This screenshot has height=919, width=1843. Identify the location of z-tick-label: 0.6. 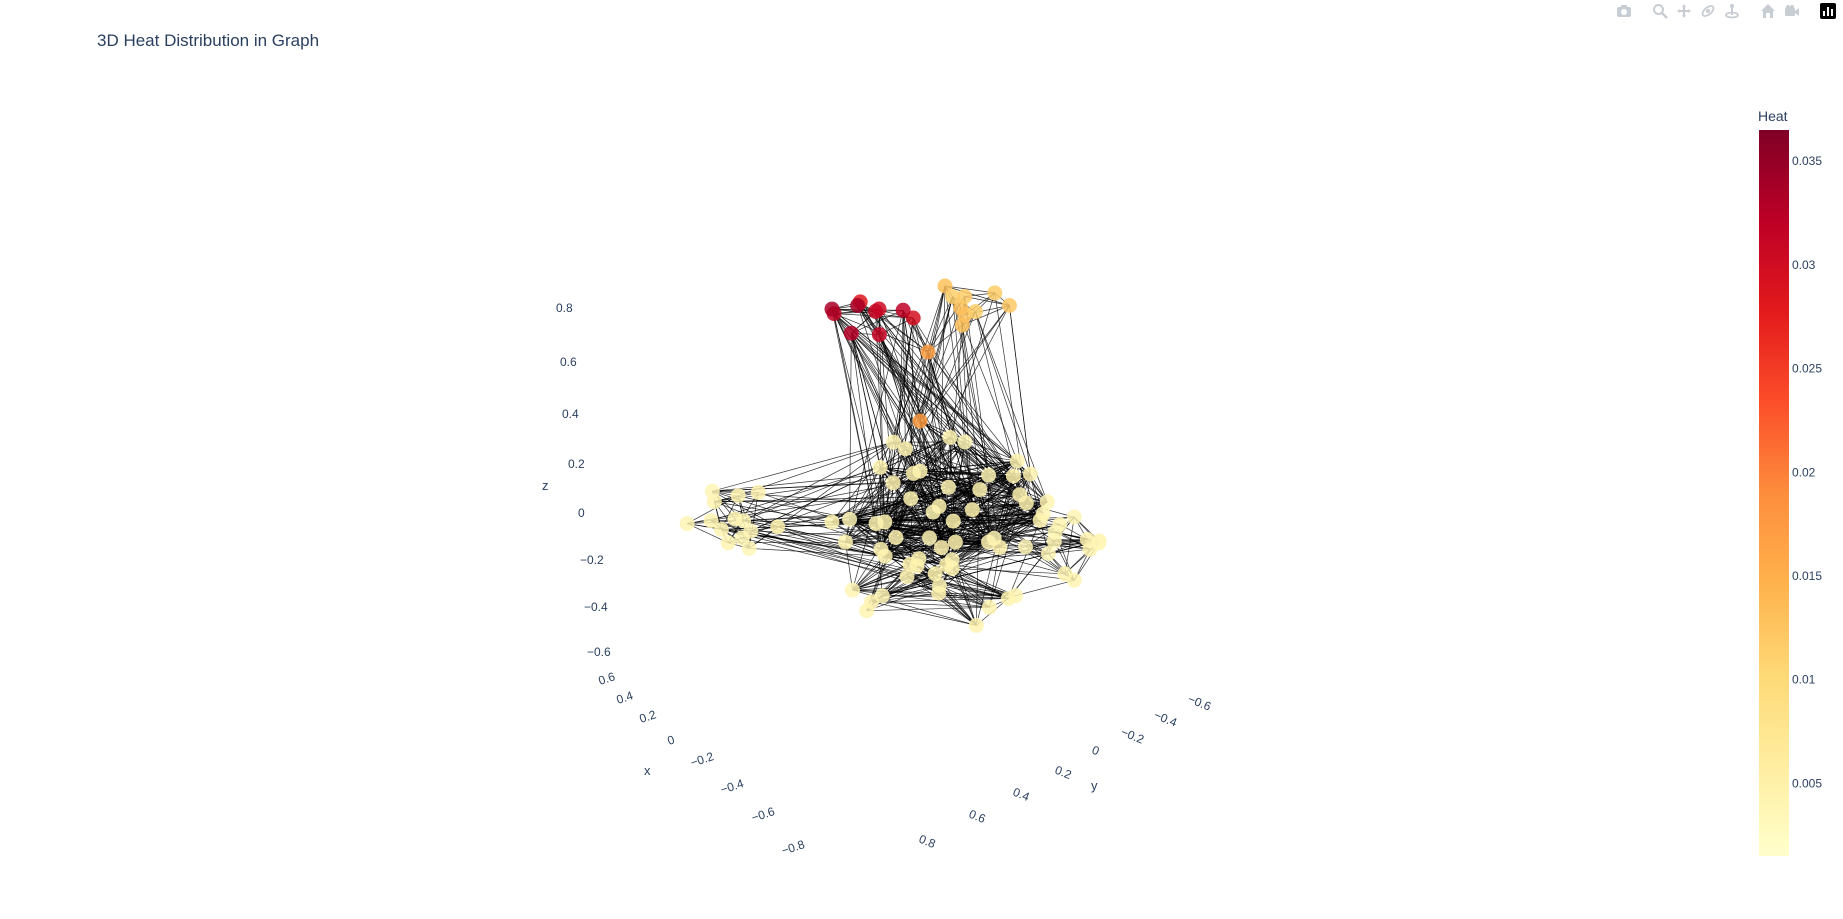
(568, 362).